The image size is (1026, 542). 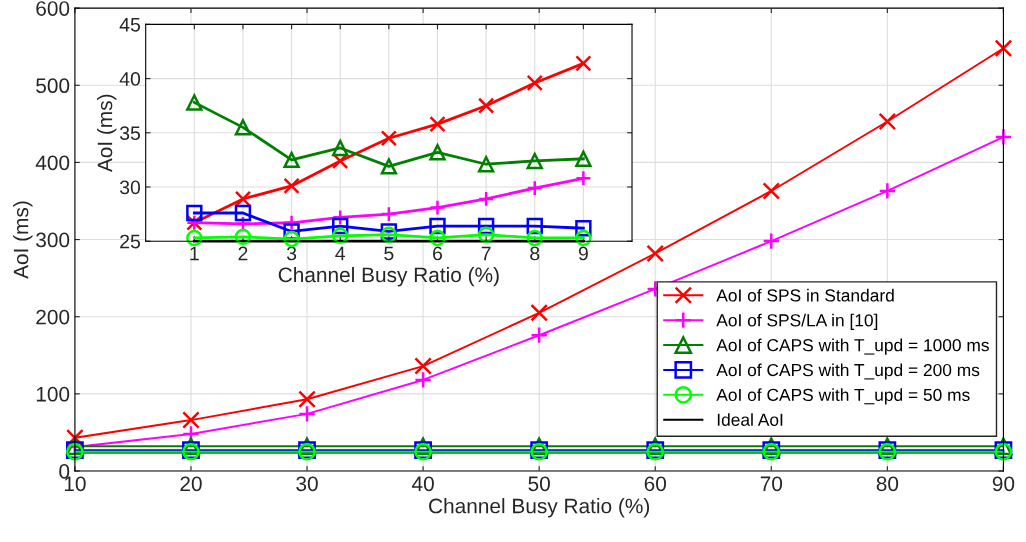 I want to click on x-tick-label: 90, so click(x=1003, y=484).